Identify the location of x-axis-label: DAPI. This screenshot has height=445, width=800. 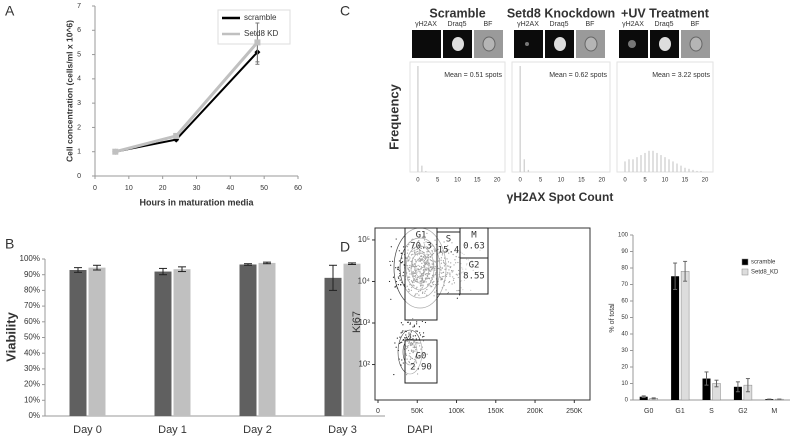
(420, 430).